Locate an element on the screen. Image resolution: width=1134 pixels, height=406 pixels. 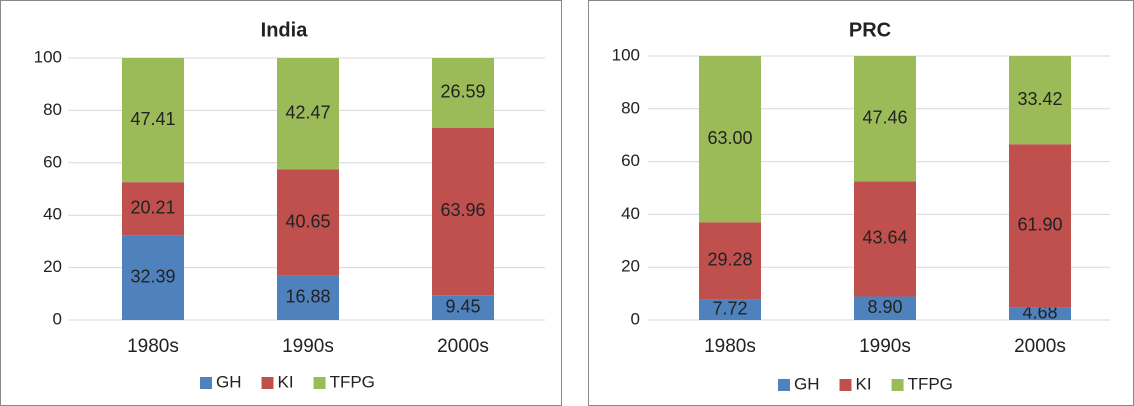
data-label: 40.65 is located at coordinates (307, 221).